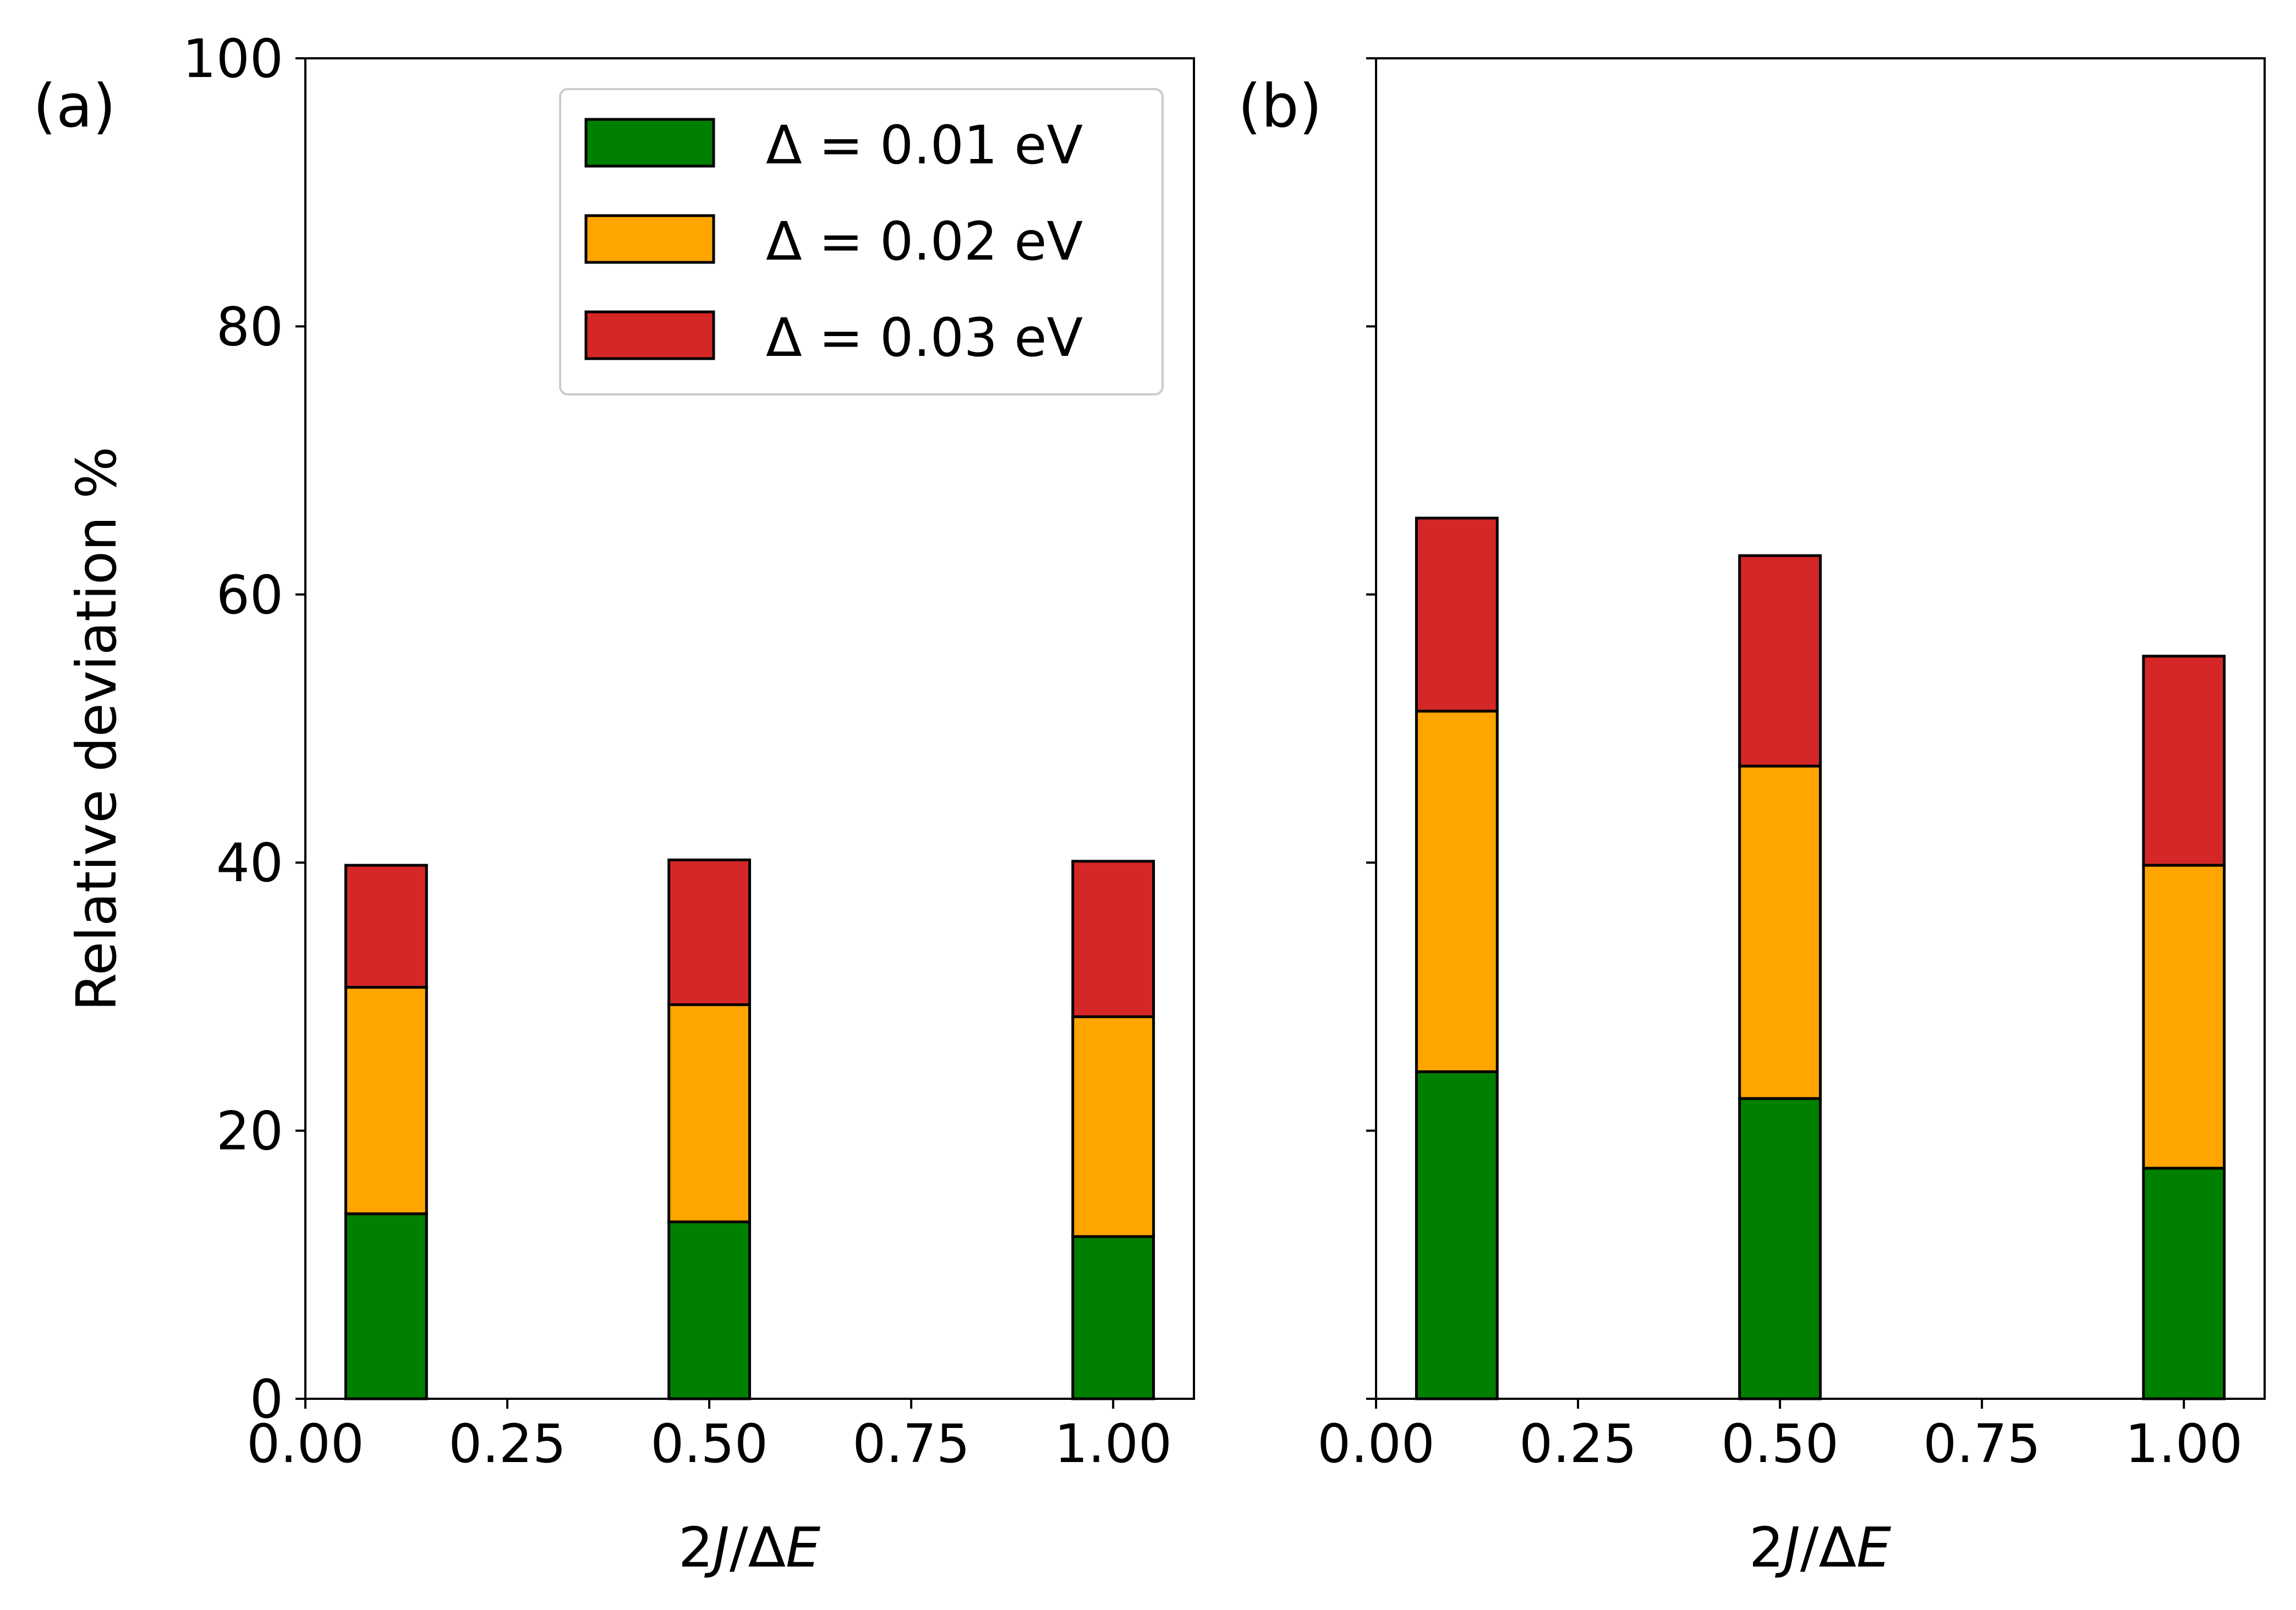 This screenshot has height=1610, width=2296. Describe the element at coordinates (74, 107) in the screenshot. I see `panel-label-a: (a)` at that location.